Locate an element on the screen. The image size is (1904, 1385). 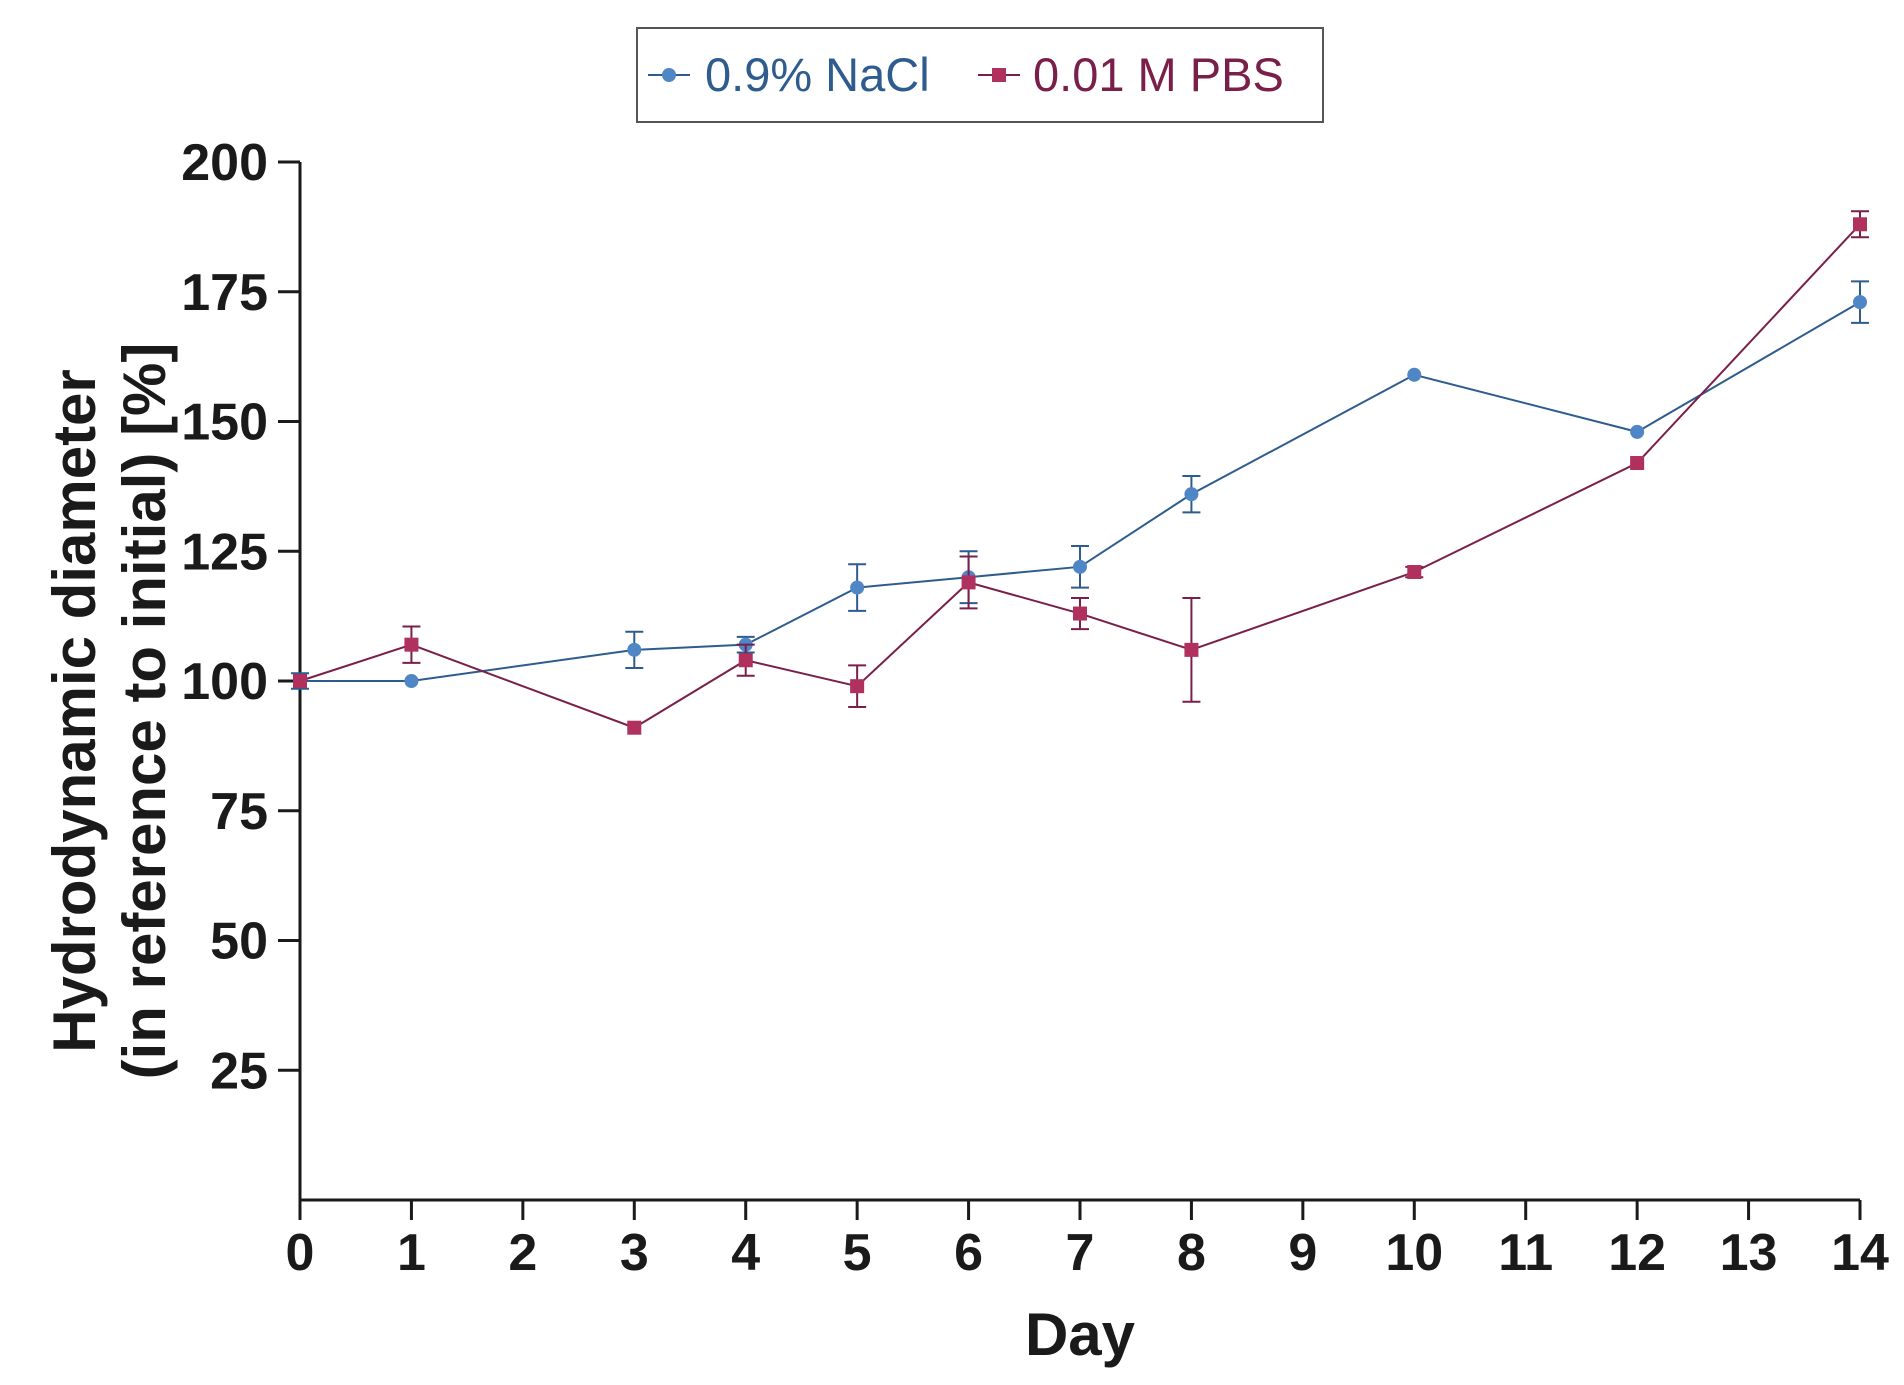
y-axis-title-line: Hydrodynamic diameter is located at coordinates (74, 711).